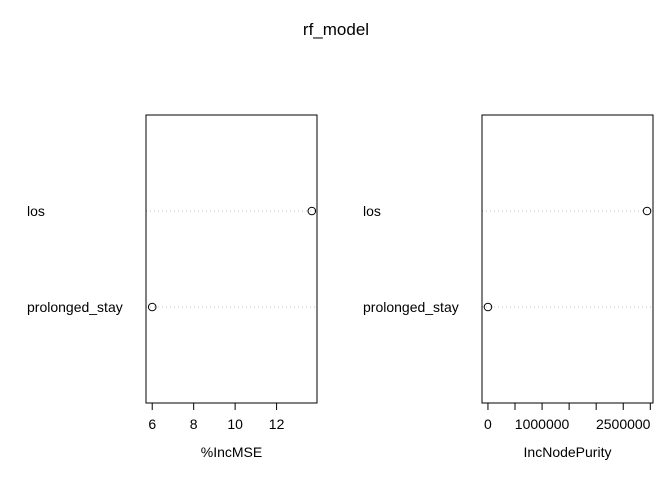  Describe the element at coordinates (194, 424) in the screenshot. I see `x-tick-label: 8` at that location.